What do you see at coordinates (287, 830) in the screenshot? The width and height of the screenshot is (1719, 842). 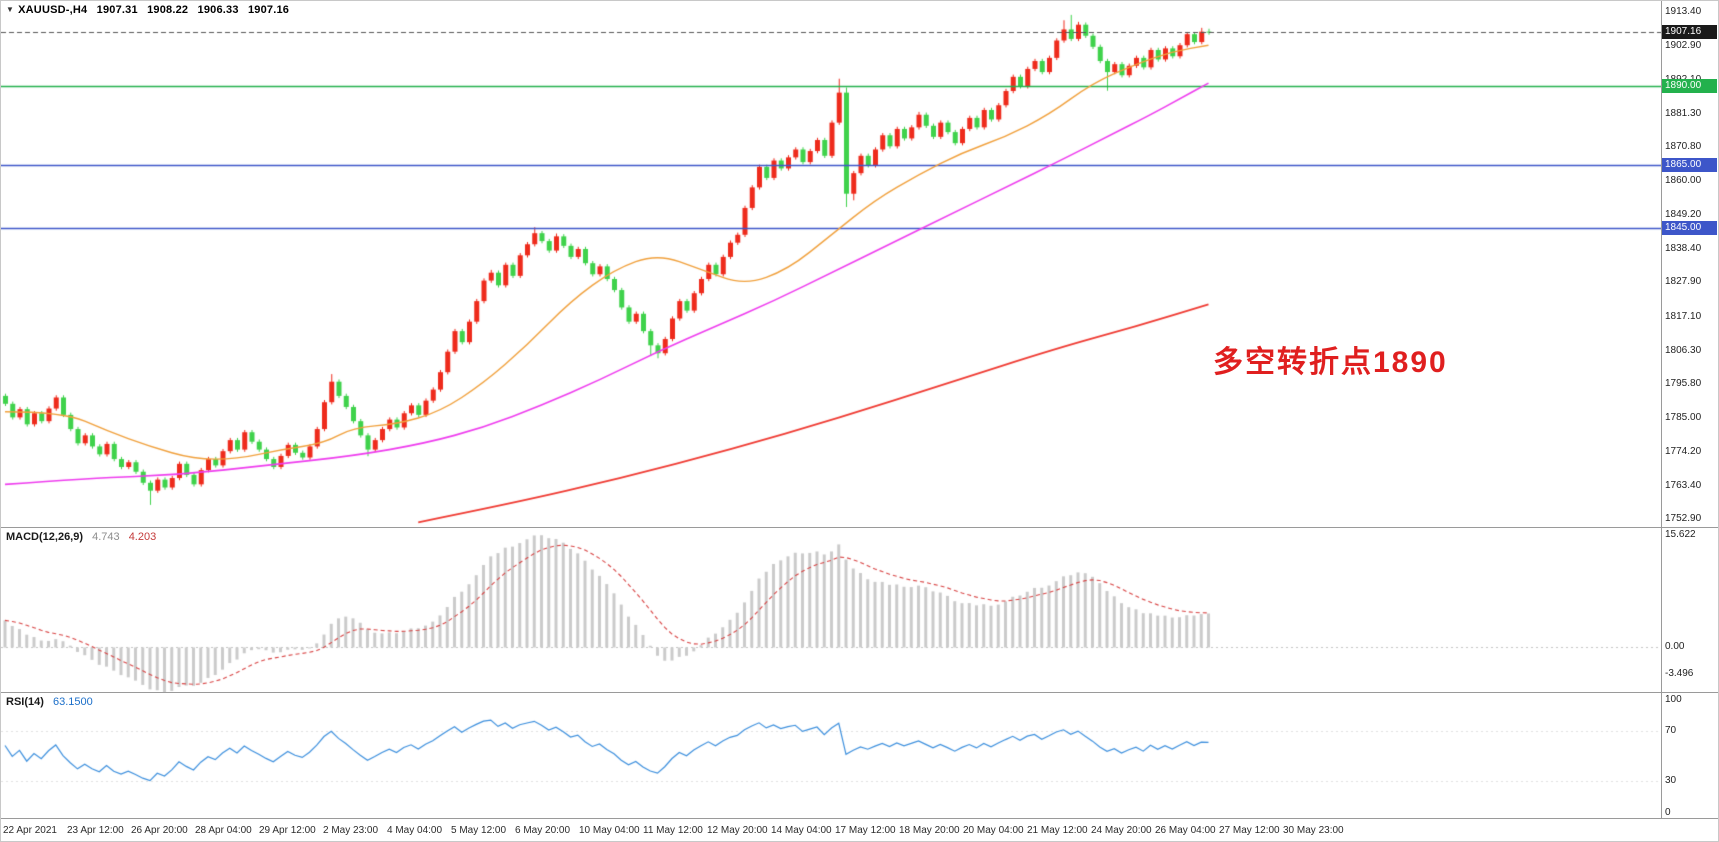 I see `time-axis-label: 29 Apr 12:00` at bounding box center [287, 830].